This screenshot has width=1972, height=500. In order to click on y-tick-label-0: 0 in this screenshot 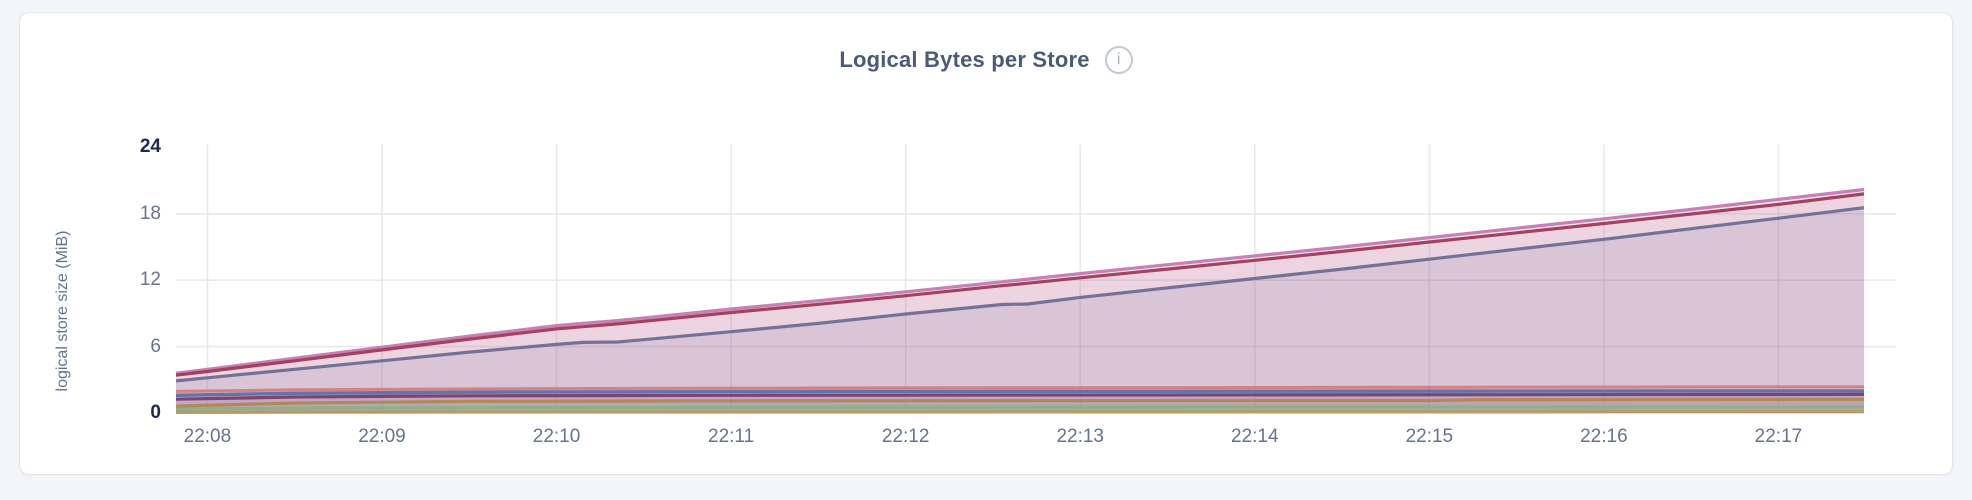, I will do `click(155, 412)`.